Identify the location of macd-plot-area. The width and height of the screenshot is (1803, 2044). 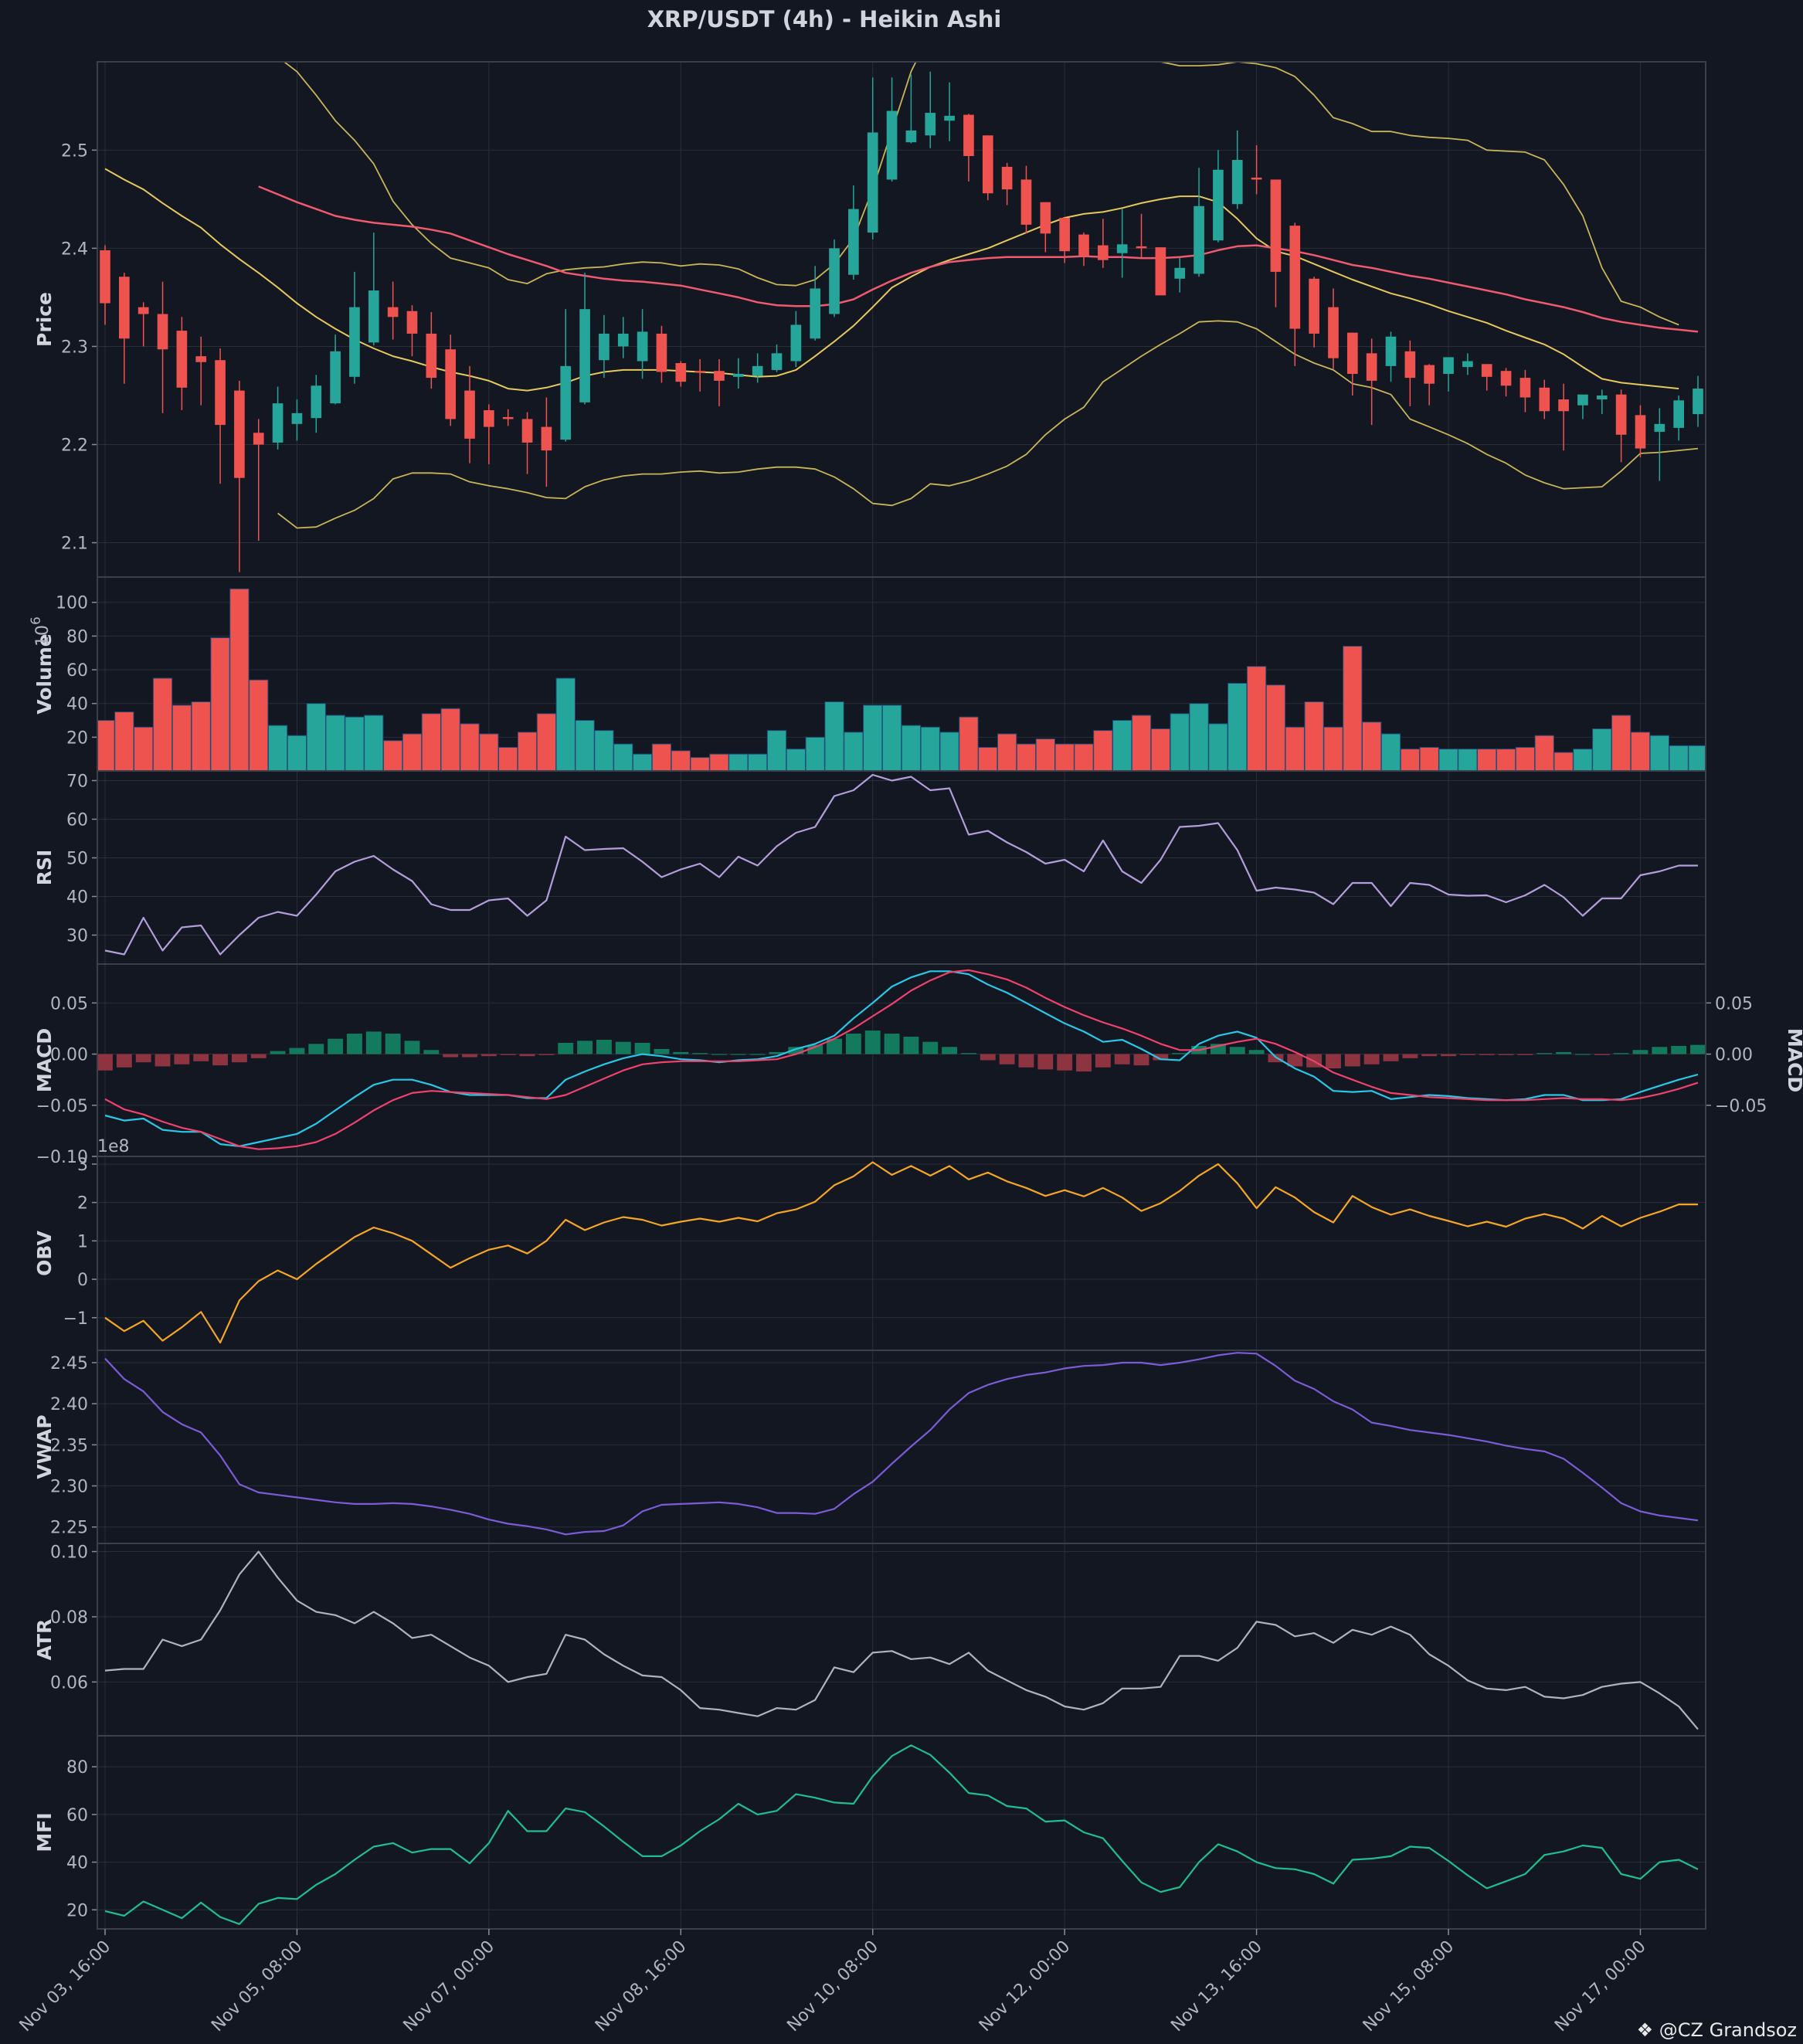
(901, 1060).